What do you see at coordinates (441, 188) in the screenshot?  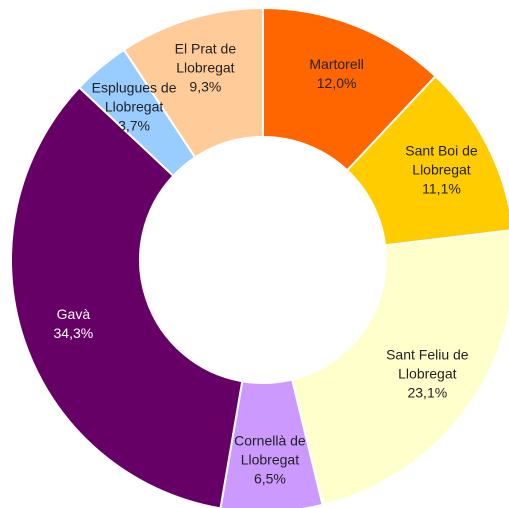 I see `value-label: 11,1%` at bounding box center [441, 188].